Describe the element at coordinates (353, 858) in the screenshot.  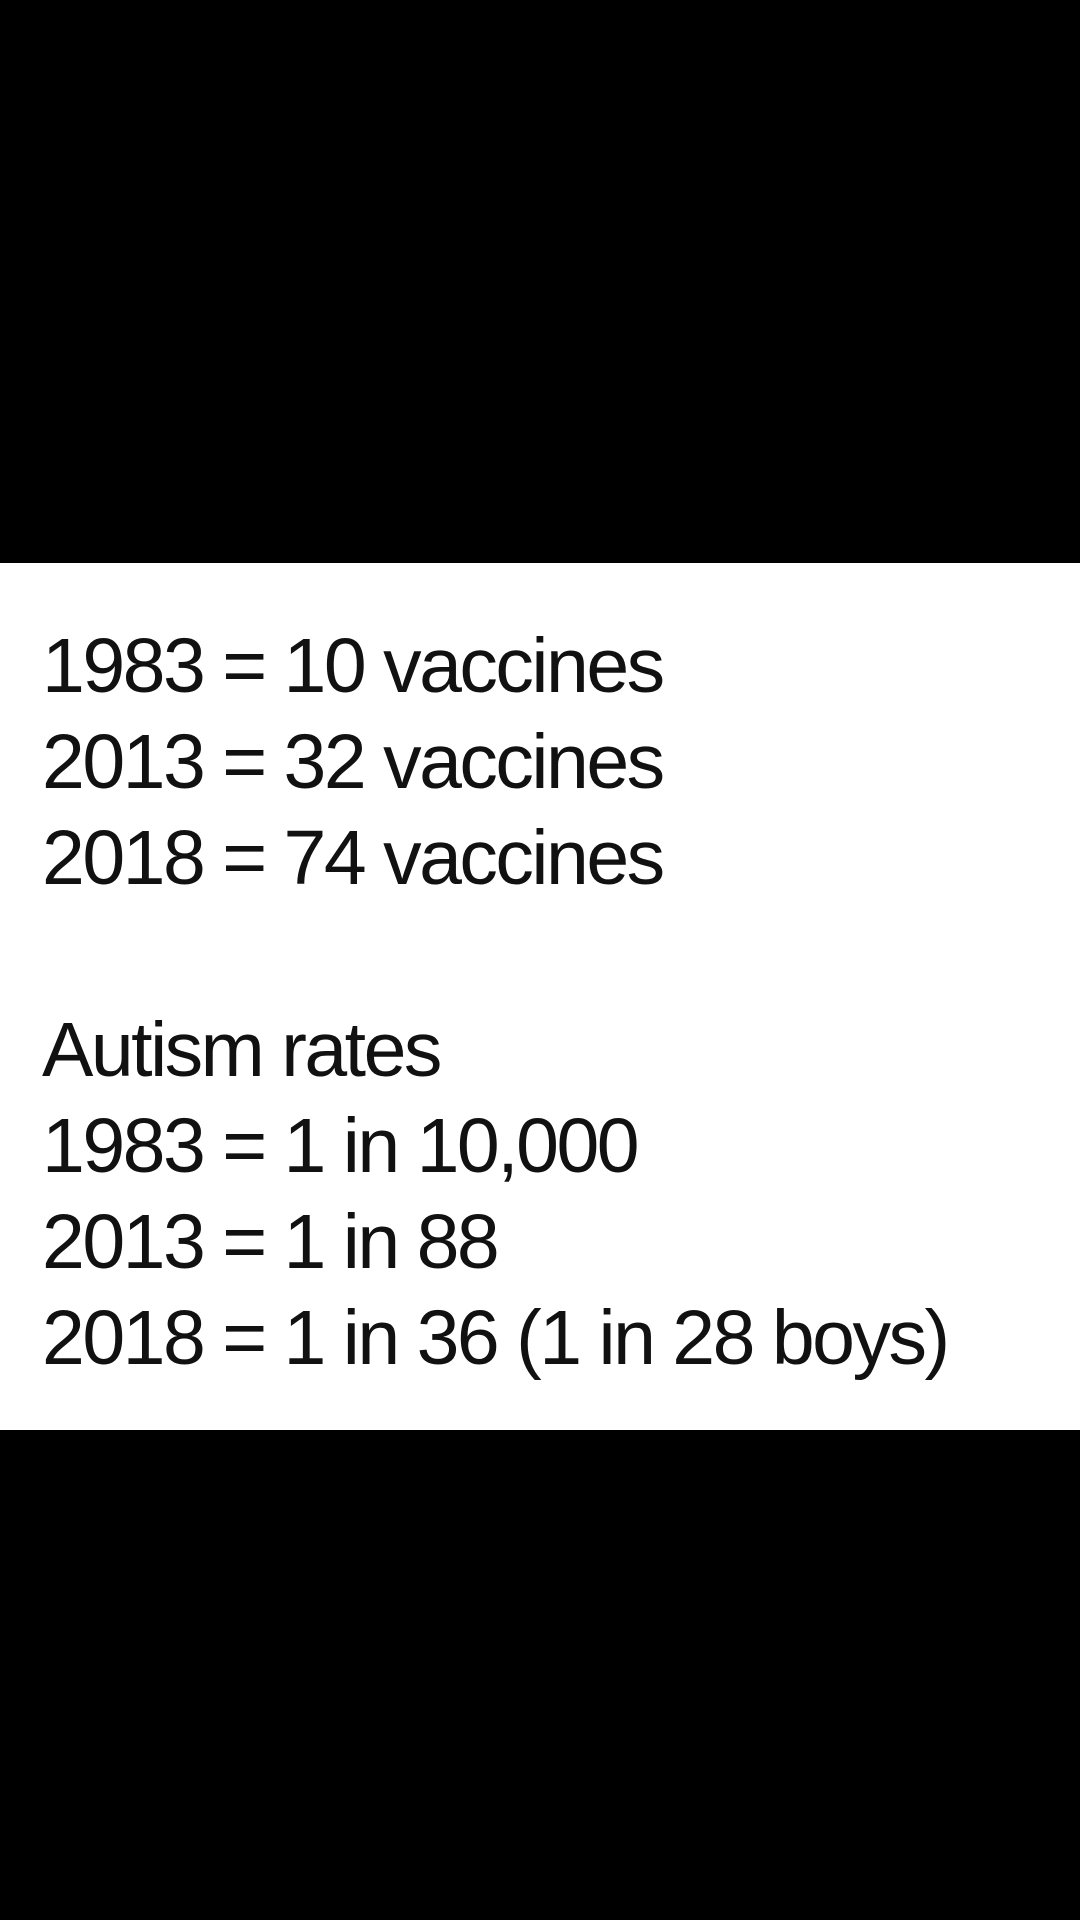
I see `vaccine-line: 2018 = 74 vaccines` at that location.